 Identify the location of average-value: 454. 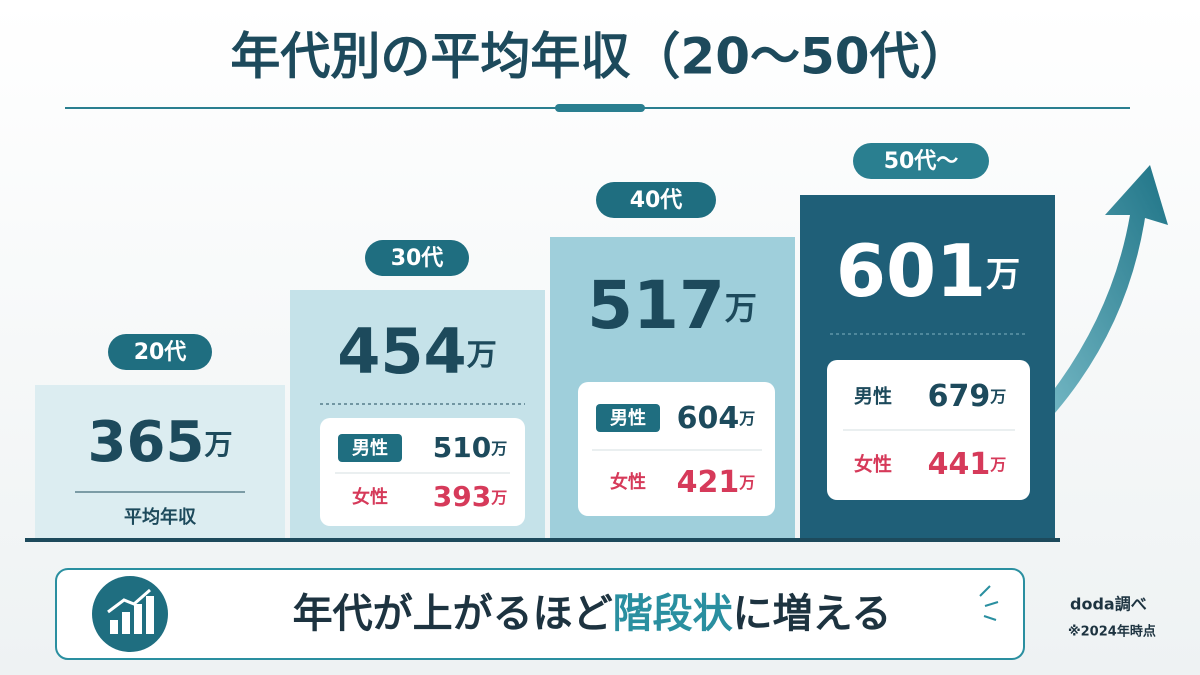
(401, 351).